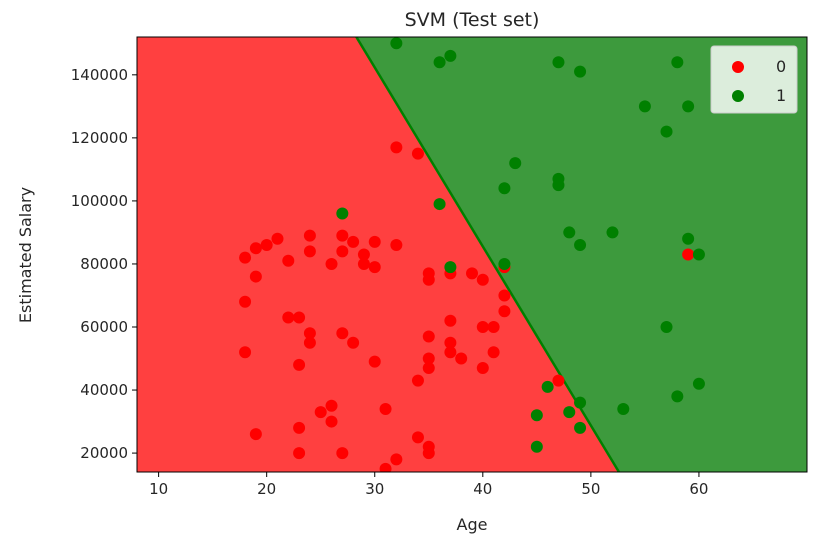  What do you see at coordinates (104, 453) in the screenshot?
I see `y-tick-label: 20000` at bounding box center [104, 453].